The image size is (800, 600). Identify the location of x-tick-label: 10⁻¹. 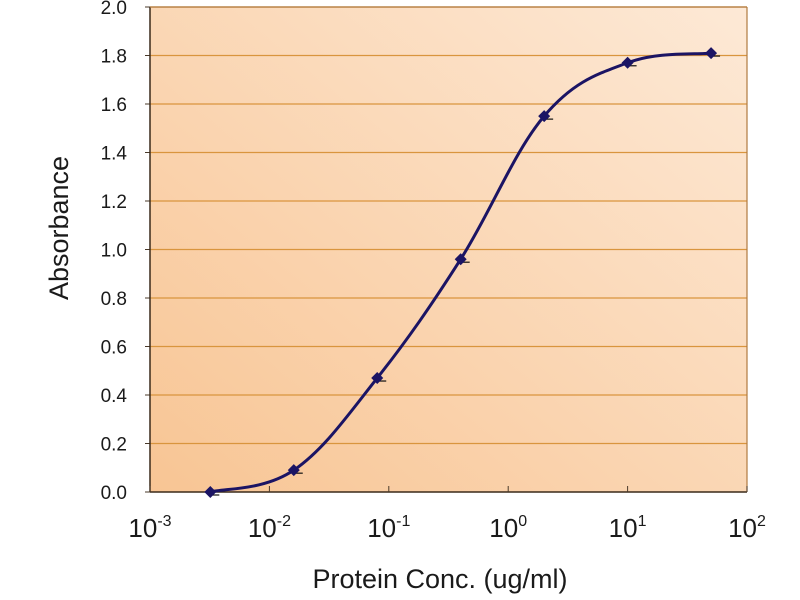
(388, 528).